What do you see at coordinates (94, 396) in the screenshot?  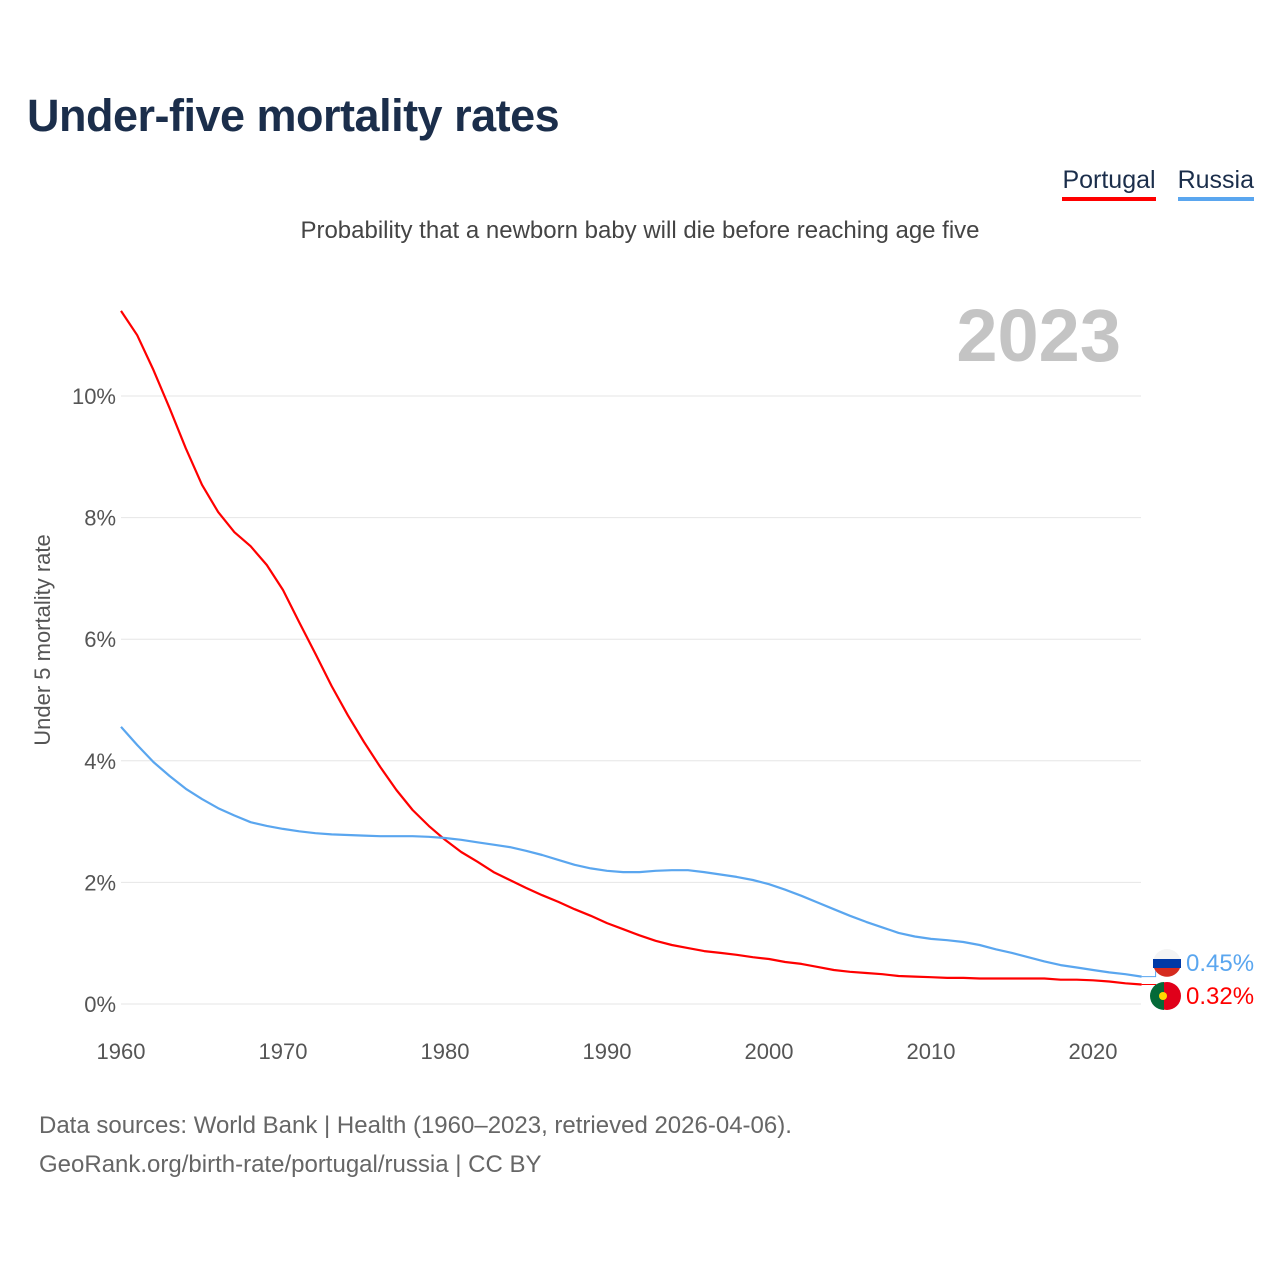 I see `y-tick-label: 10%` at bounding box center [94, 396].